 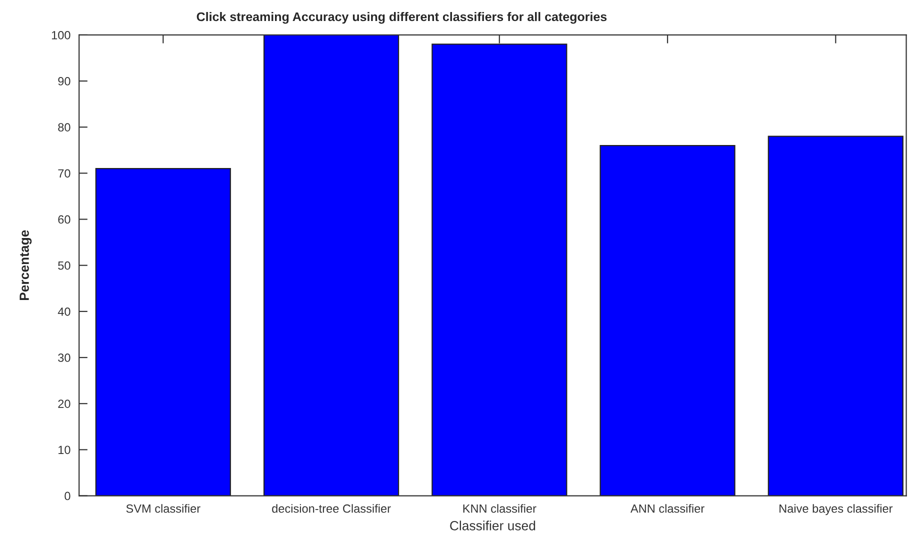 I want to click on y-axis-title: Percentage, so click(x=26, y=265).